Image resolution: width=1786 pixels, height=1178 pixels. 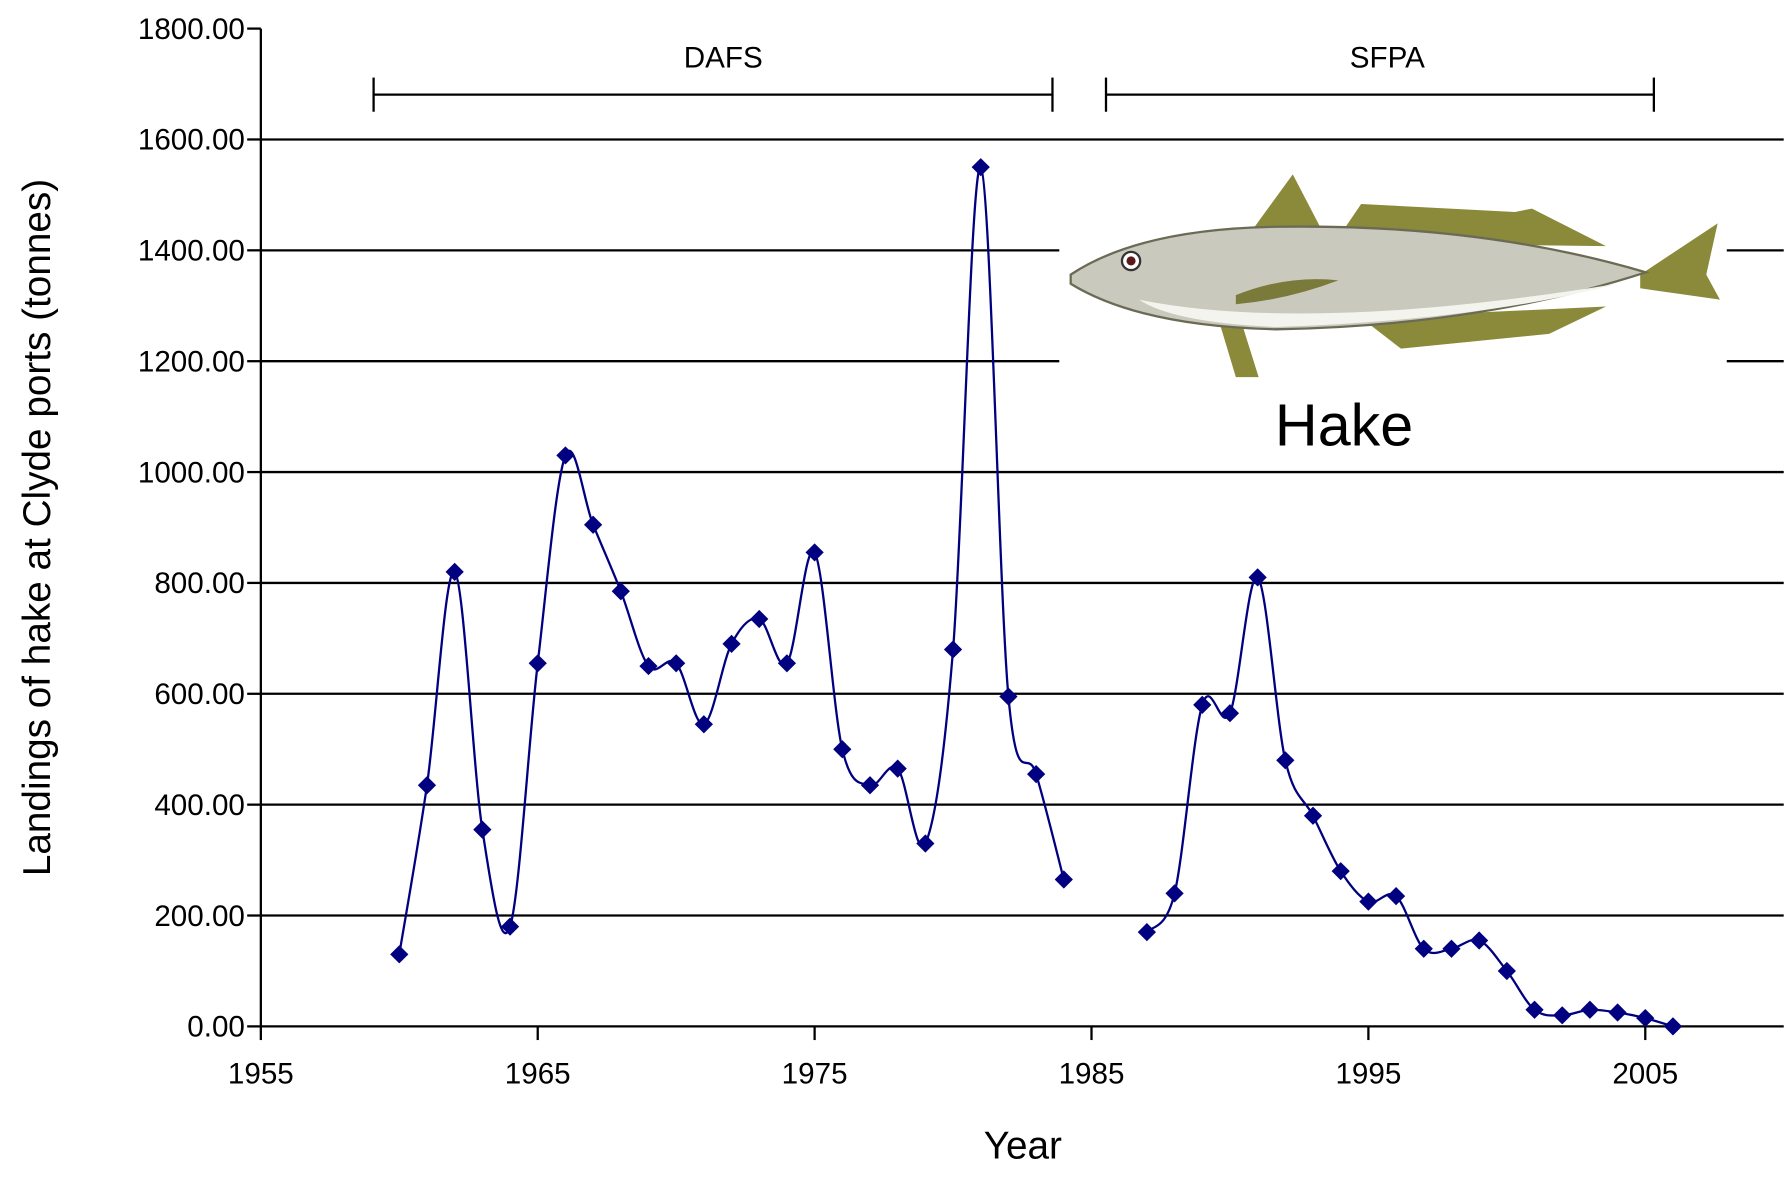 What do you see at coordinates (37, 527) in the screenshot?
I see `y-axis-label: Landings of hake at Clyde ports (tonnes)` at bounding box center [37, 527].